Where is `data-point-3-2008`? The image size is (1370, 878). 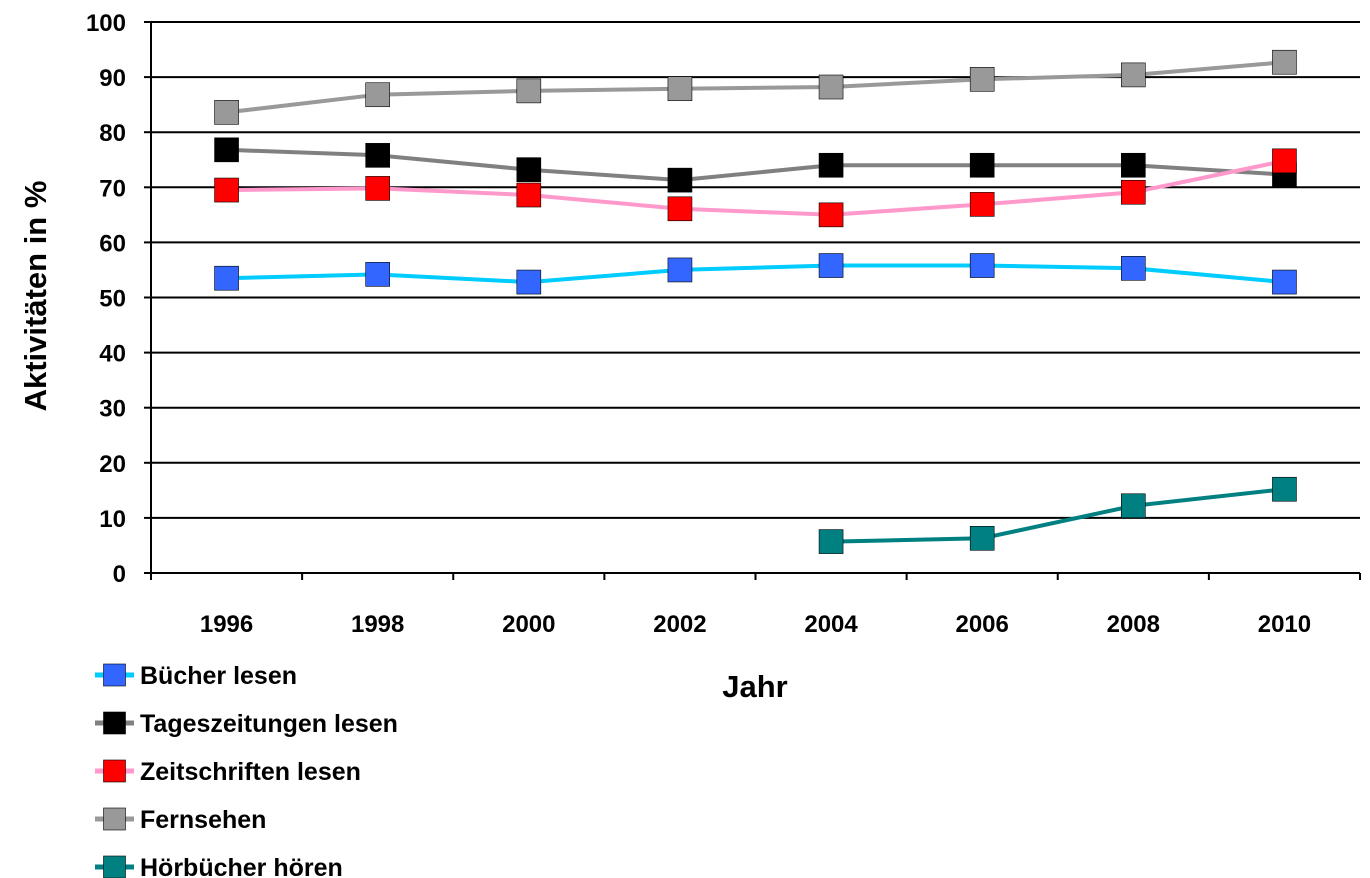
data-point-3-2008 is located at coordinates (1133, 192).